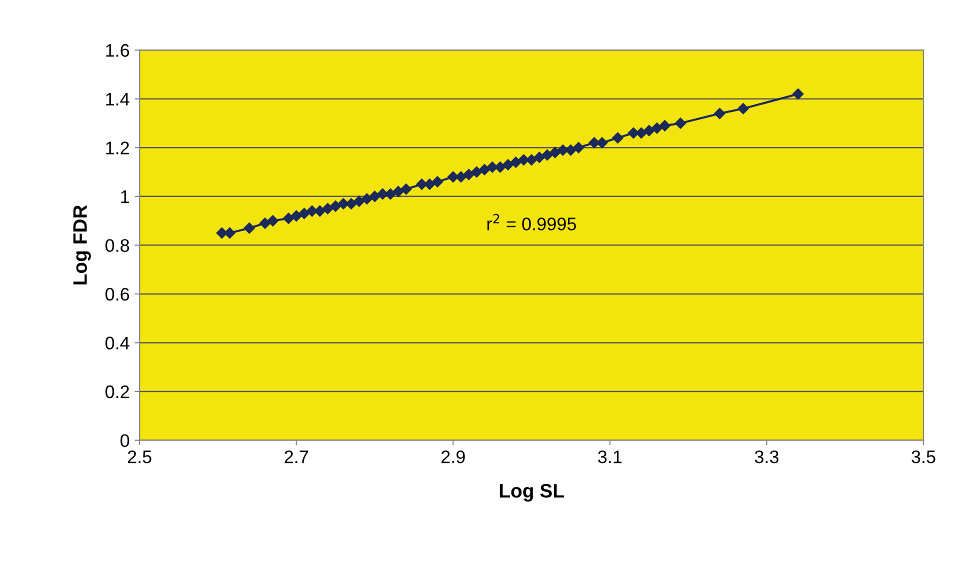 Image resolution: width=956 pixels, height=563 pixels. What do you see at coordinates (117, 391) in the screenshot?
I see `y-tick-label: 0.2` at bounding box center [117, 391].